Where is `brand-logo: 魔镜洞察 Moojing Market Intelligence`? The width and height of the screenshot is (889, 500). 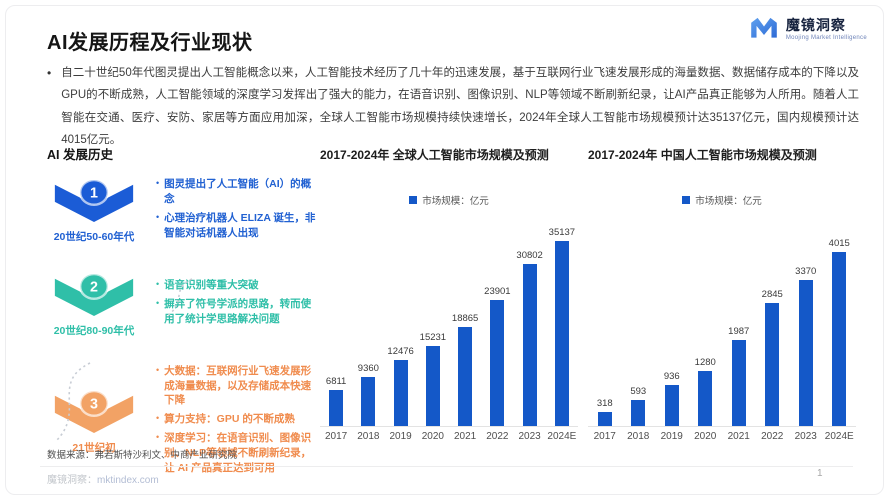 brand-logo: 魔镜洞察 Moojing Market Intelligence is located at coordinates (807, 29).